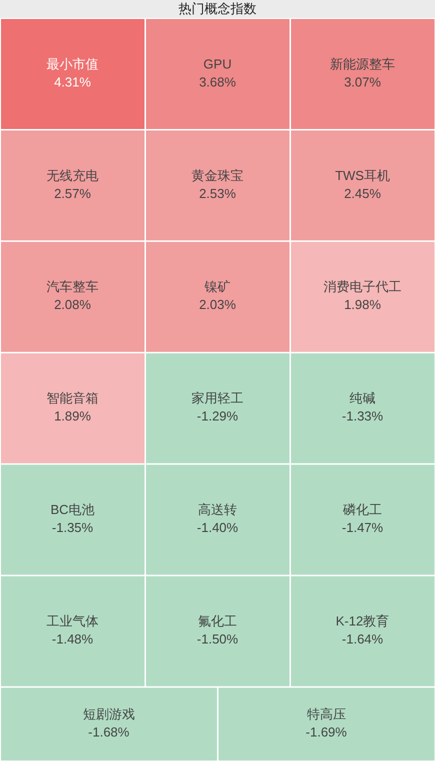 The image size is (435, 761). I want to click on category-label: 汽车整车, so click(72, 286).